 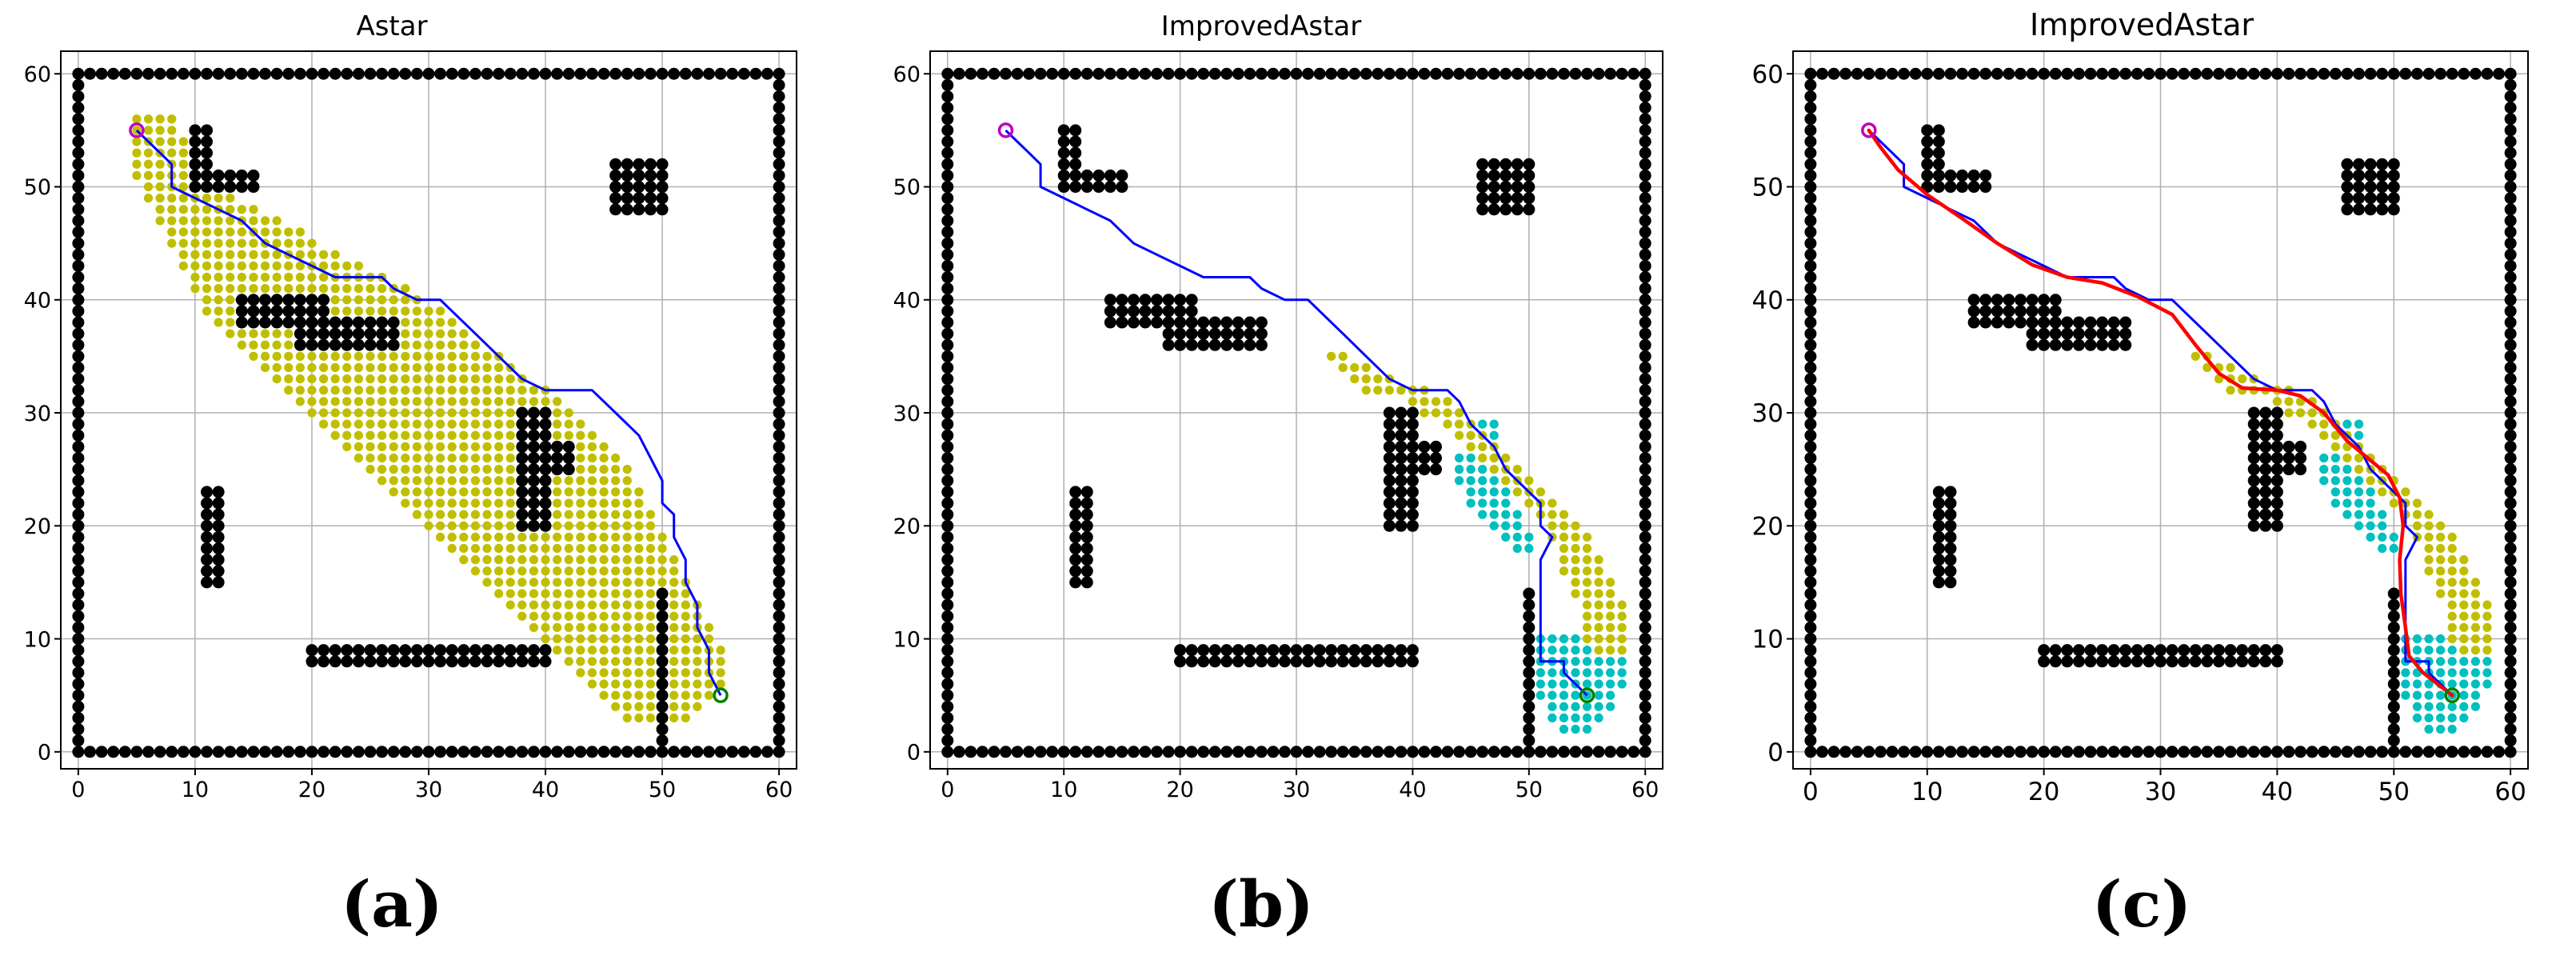 I want to click on panel-caption: (b), so click(x=1261, y=904).